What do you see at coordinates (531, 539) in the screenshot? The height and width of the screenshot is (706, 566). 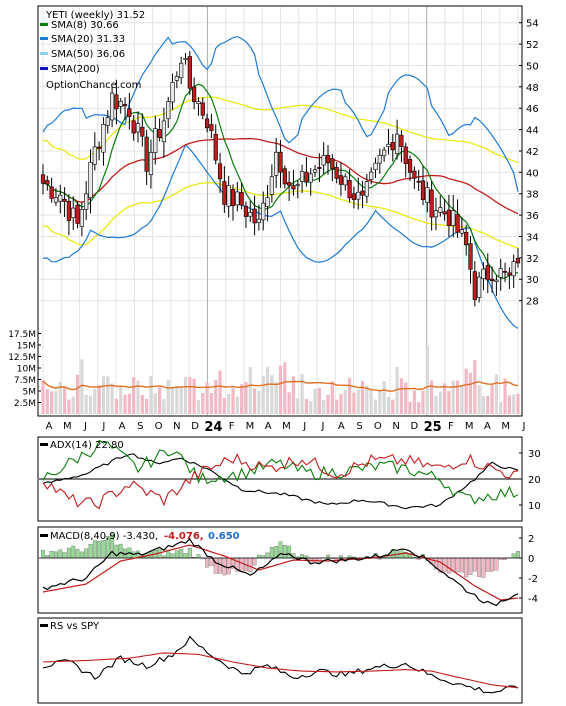 I see `macd-tick-label: 2` at bounding box center [531, 539].